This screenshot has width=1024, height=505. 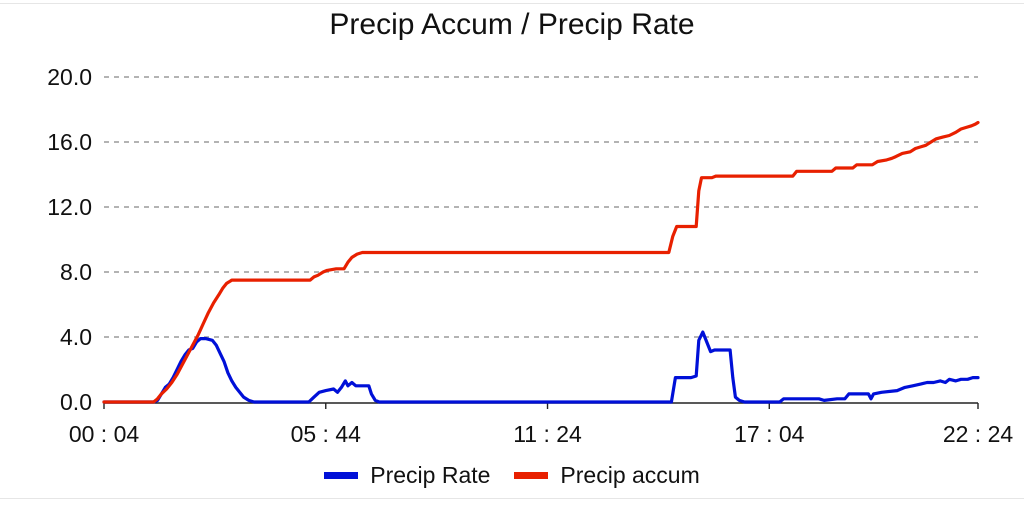 I want to click on frame-top-divider, so click(x=512, y=3).